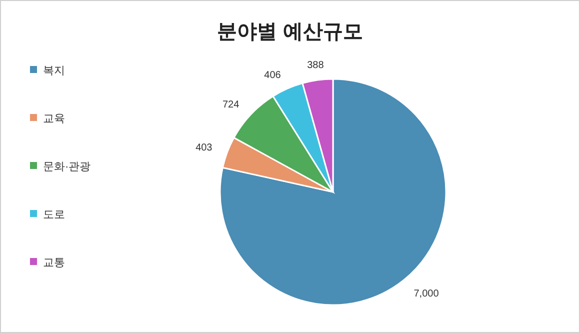 Image resolution: width=580 pixels, height=333 pixels. Describe the element at coordinates (427, 294) in the screenshot. I see `data-label: 7,000` at that location.